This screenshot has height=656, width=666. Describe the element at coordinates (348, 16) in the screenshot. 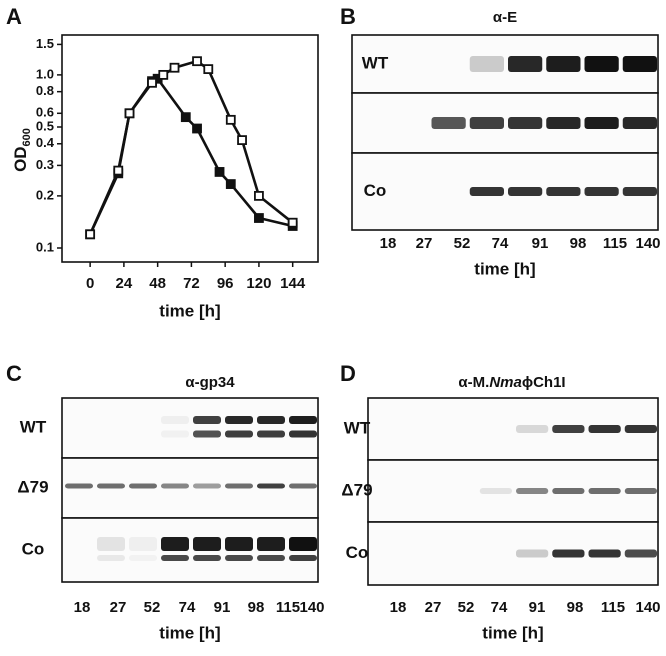

I see `panel-label: B` at that location.